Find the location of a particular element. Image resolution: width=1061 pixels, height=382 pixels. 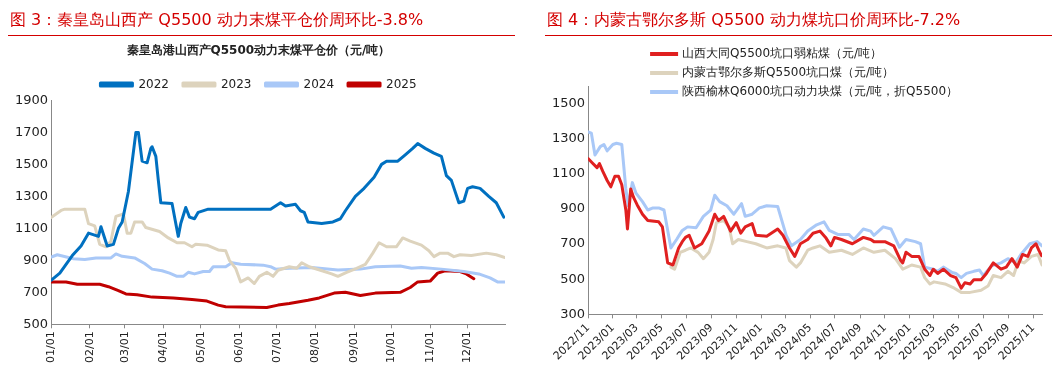

x-tick-label: 06/01 is located at coordinates (239, 347).